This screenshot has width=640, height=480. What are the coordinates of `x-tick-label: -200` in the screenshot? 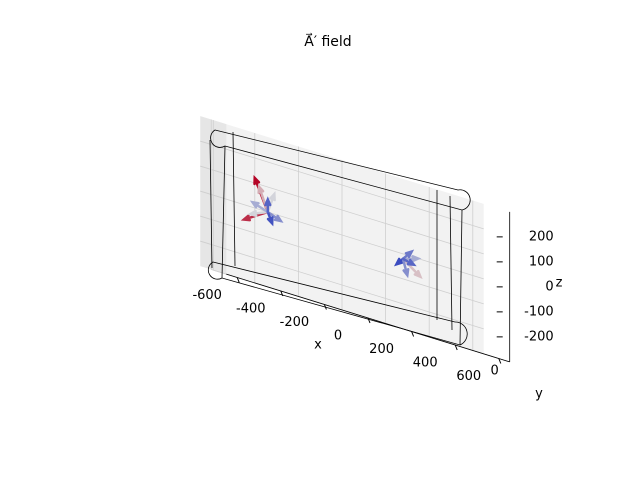 It's located at (295, 322).